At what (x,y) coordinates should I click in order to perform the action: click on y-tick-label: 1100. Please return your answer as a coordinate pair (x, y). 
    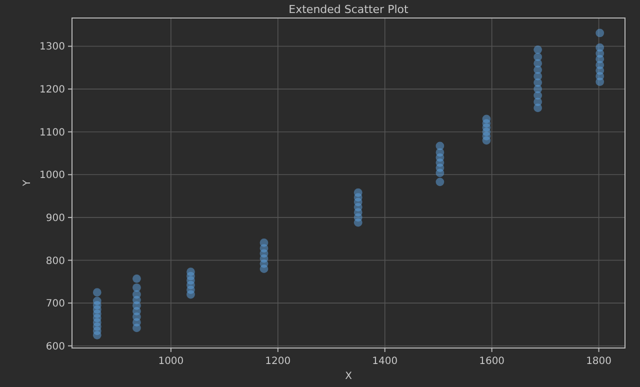
    Looking at the image, I should click on (52, 132).